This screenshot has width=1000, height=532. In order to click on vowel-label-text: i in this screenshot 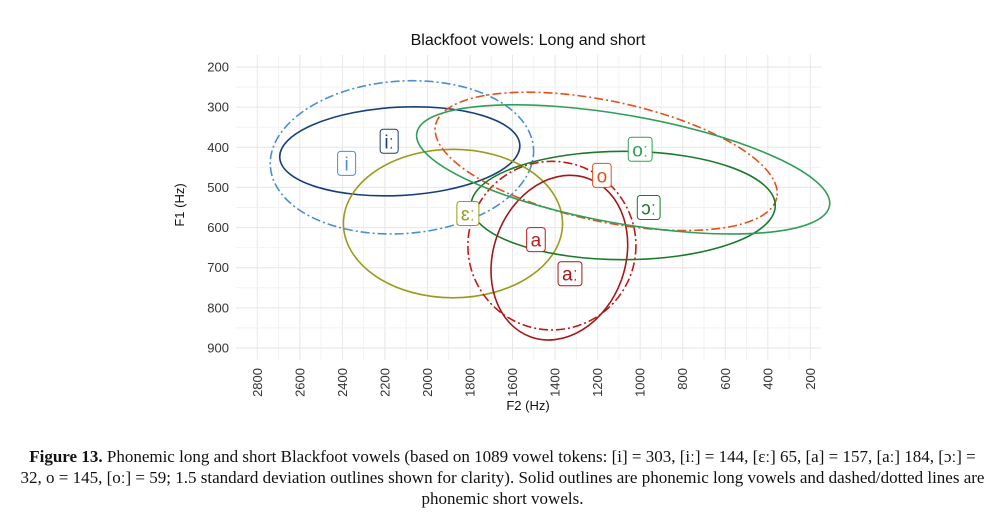, I will do `click(347, 164)`.